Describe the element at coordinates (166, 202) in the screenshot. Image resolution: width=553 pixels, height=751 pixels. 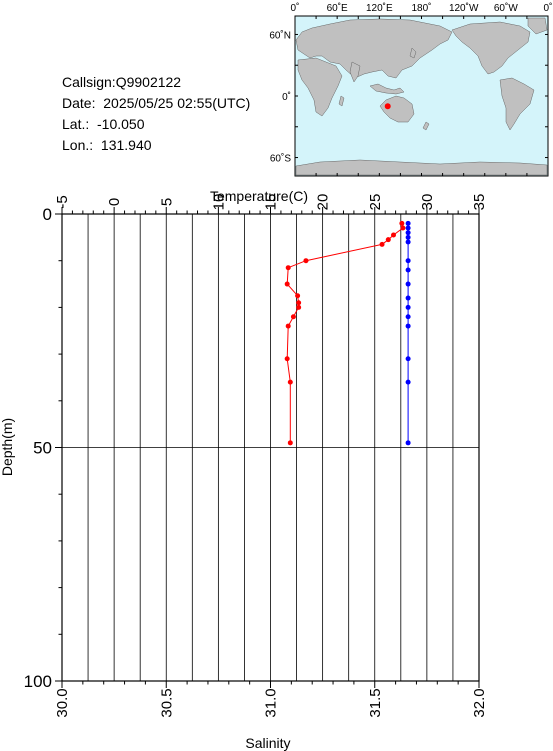
I see `temperature-tick-label: 5` at that location.